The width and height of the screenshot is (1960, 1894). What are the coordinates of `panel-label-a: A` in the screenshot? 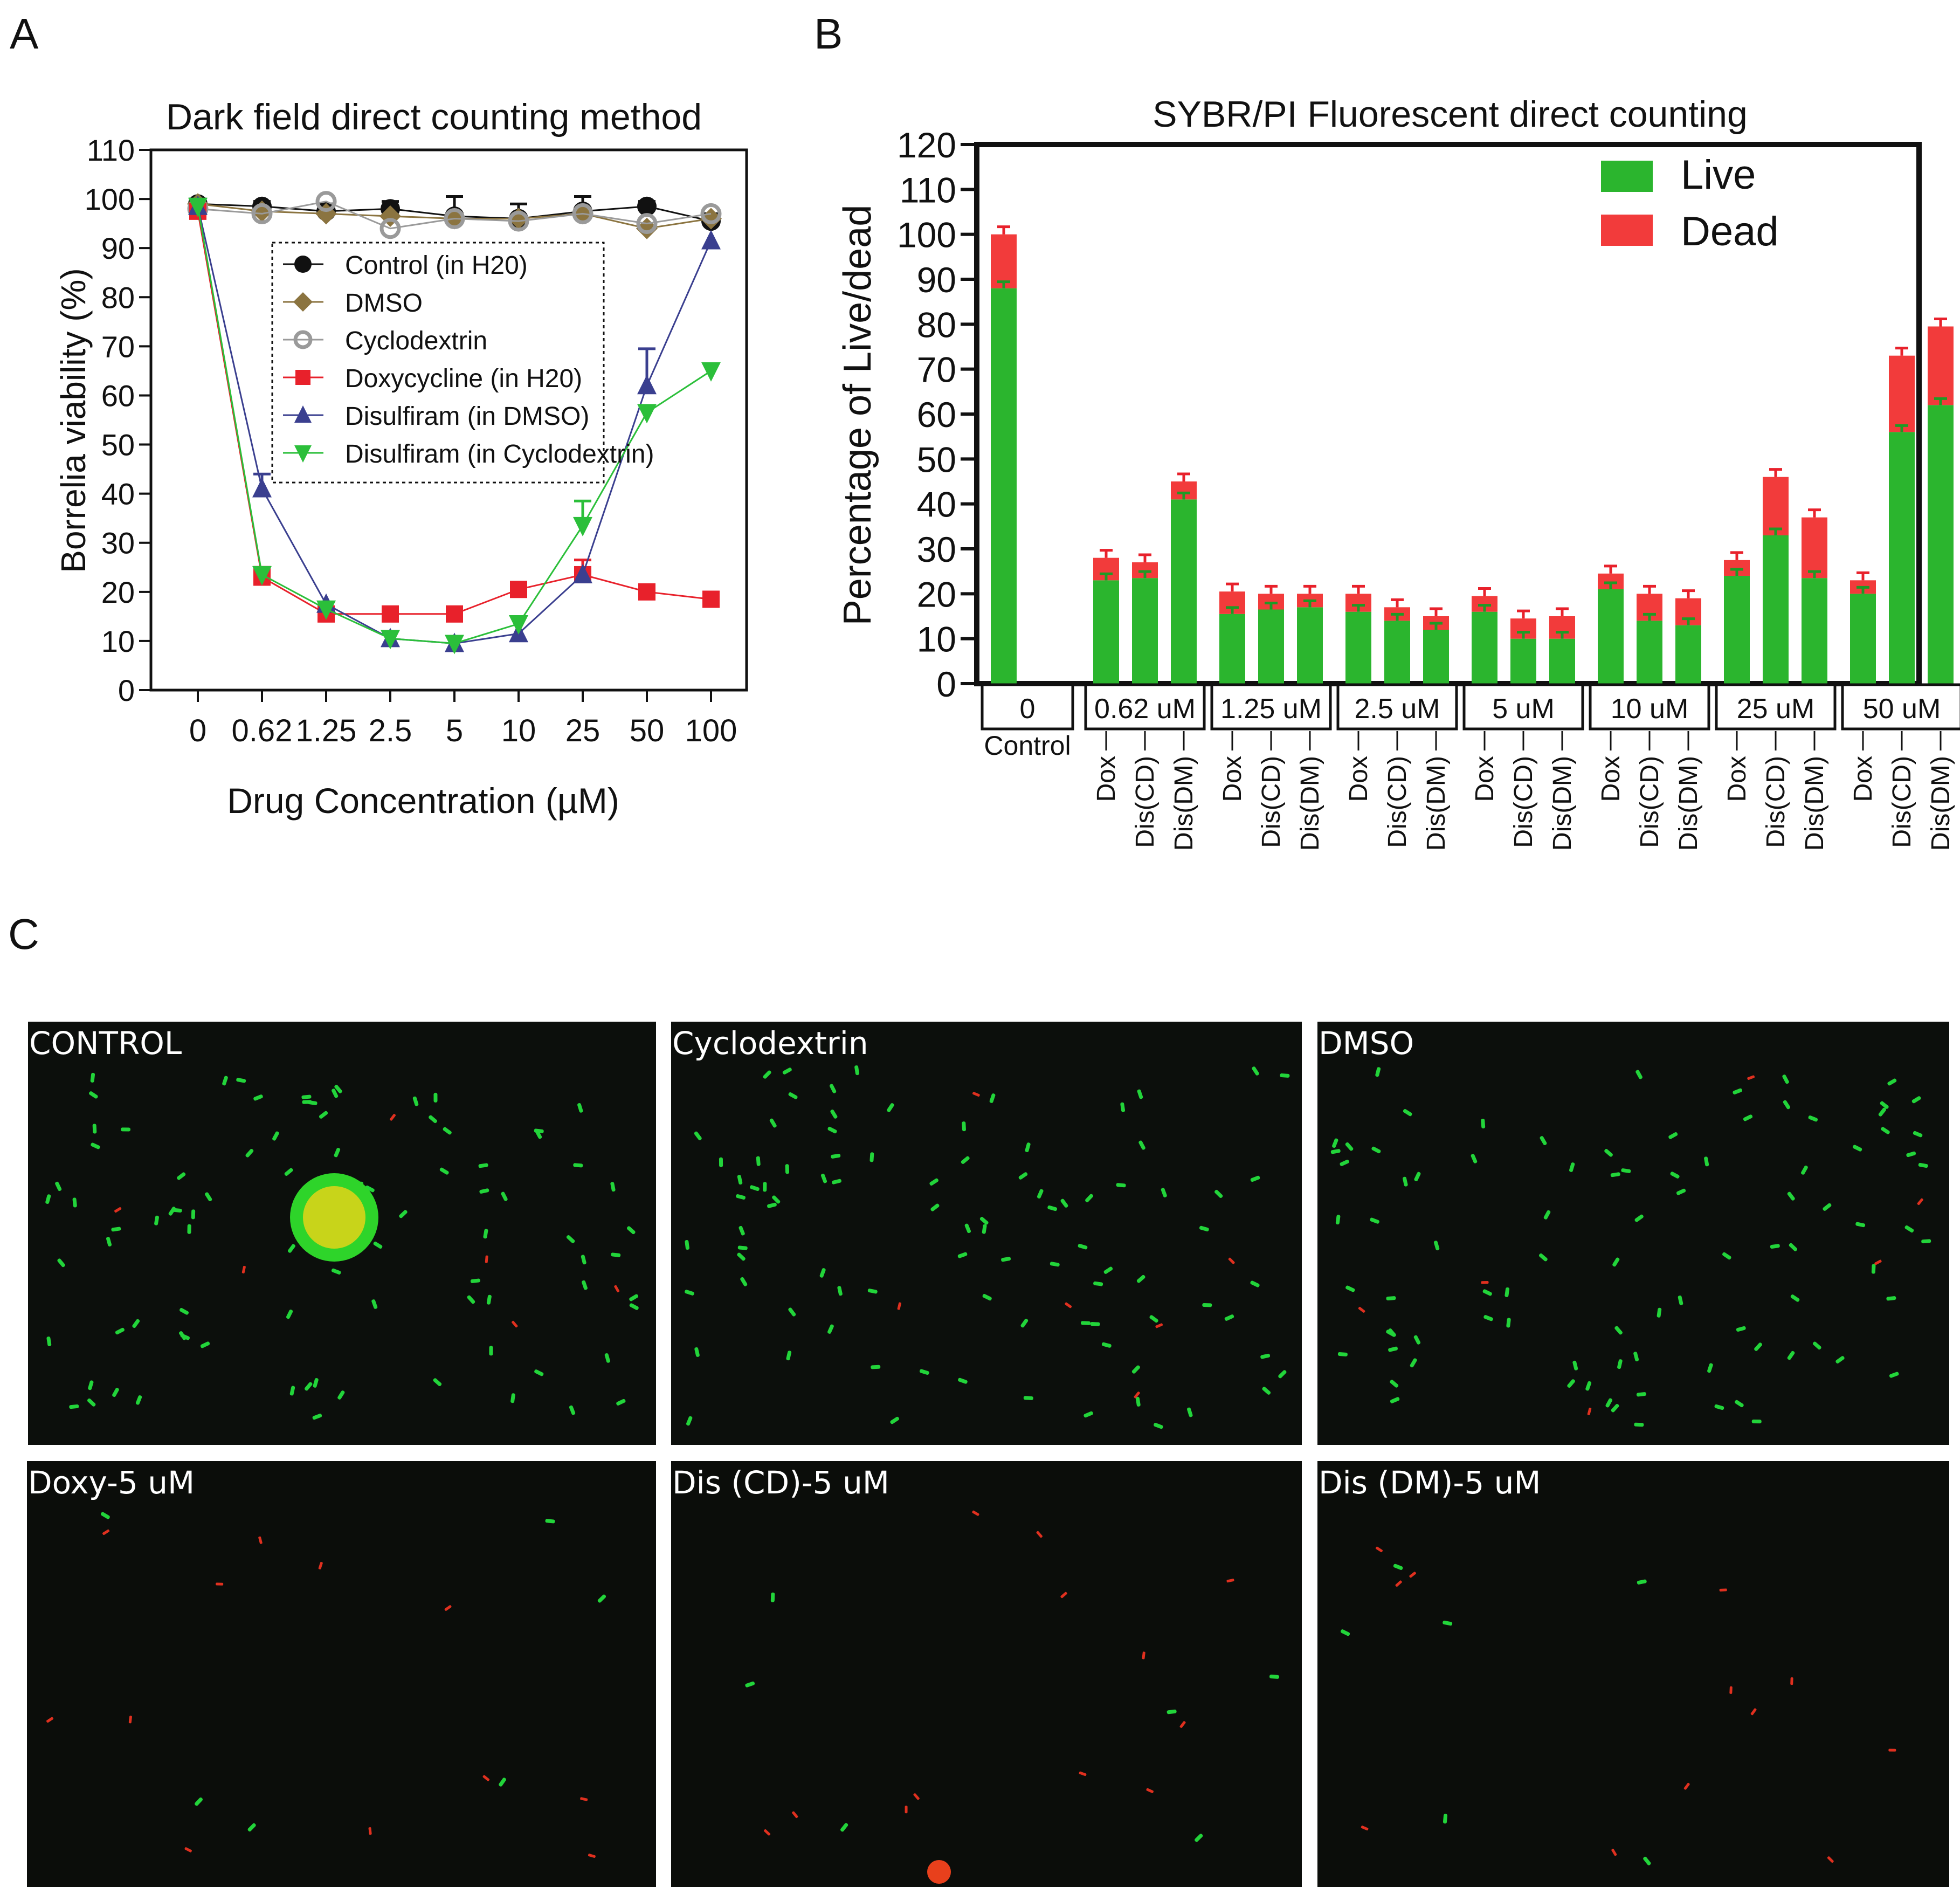 It's located at (25, 34).